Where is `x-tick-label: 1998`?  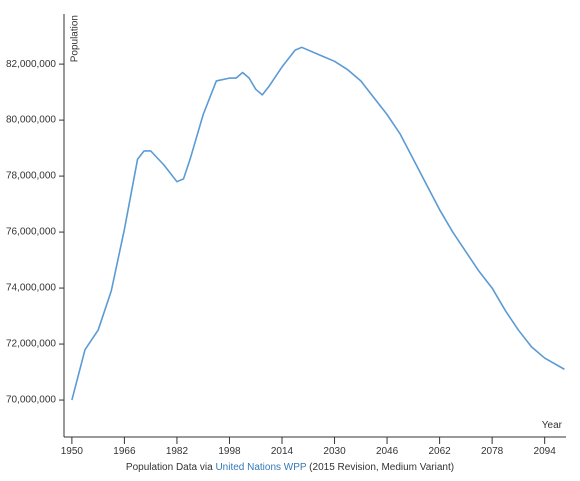
x-tick-label: 1998 is located at coordinates (229, 450).